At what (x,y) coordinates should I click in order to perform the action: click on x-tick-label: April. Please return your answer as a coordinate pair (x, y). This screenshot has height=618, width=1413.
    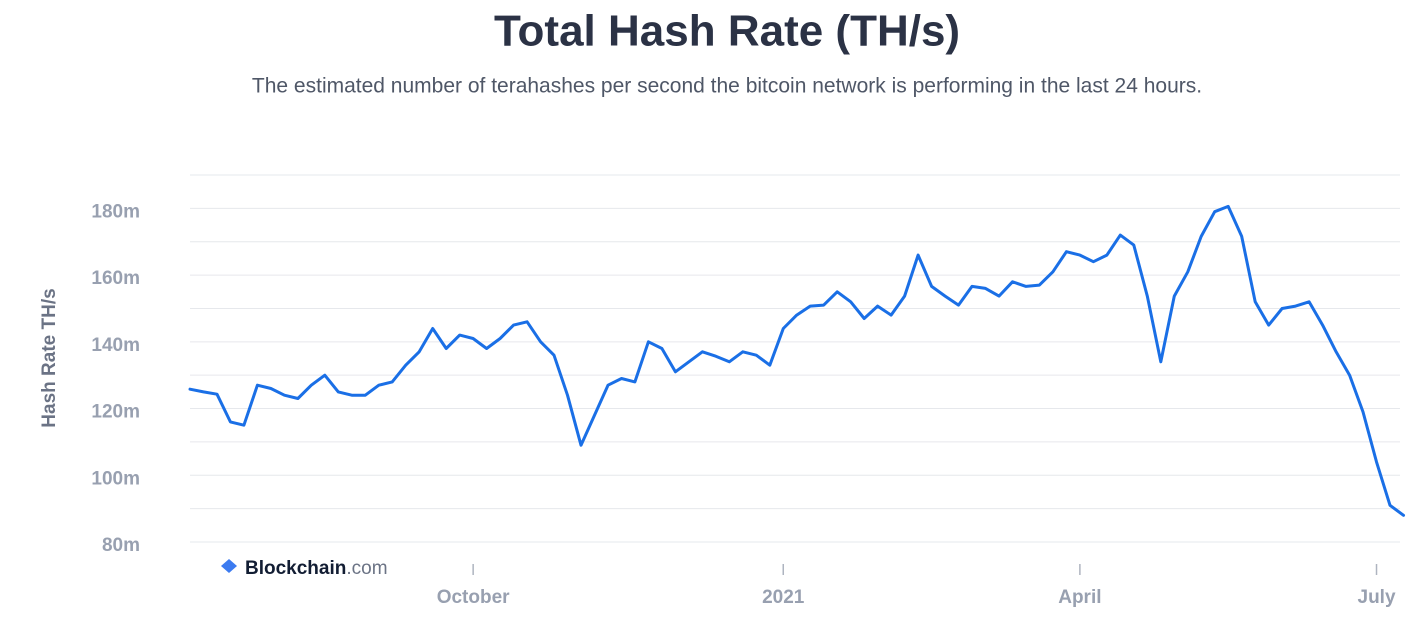
    Looking at the image, I should click on (1079, 597).